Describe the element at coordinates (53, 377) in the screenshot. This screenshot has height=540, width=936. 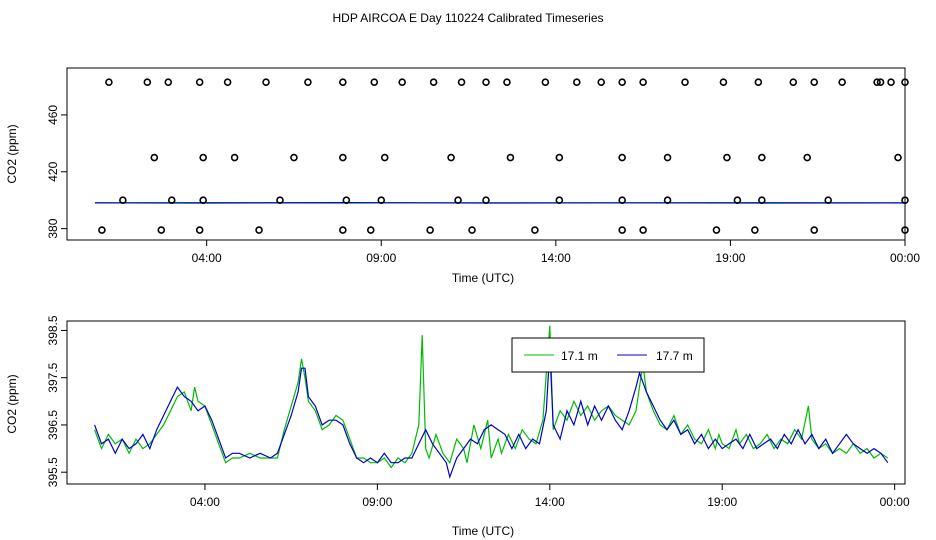
I see `y-tick-label: 397.5` at that location.